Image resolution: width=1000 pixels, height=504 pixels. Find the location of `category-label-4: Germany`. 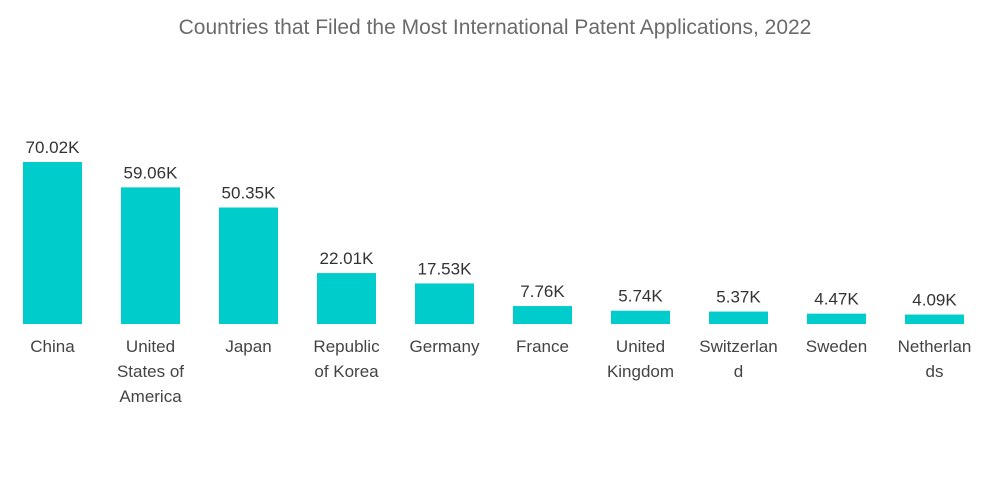

category-label-4: Germany is located at coordinates (445, 346).